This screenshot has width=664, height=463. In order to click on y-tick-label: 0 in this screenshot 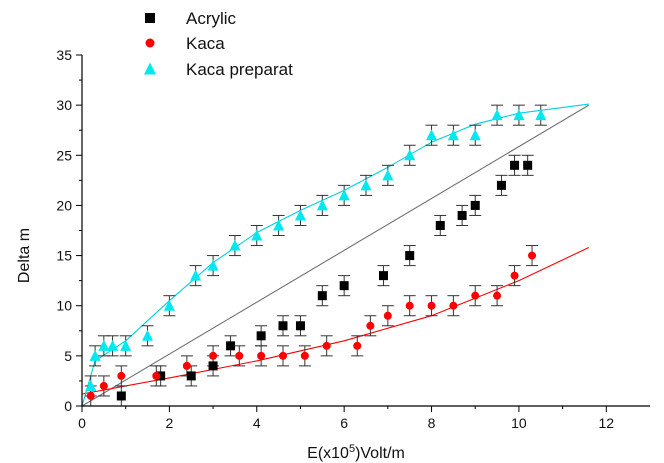, I will do `click(68, 406)`.